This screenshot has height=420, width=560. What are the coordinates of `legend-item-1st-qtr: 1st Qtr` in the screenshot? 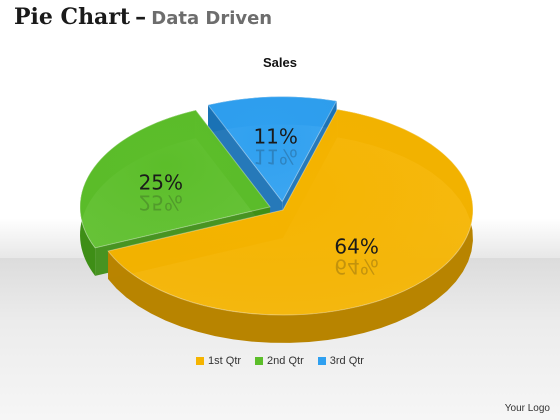 It's located at (218, 361).